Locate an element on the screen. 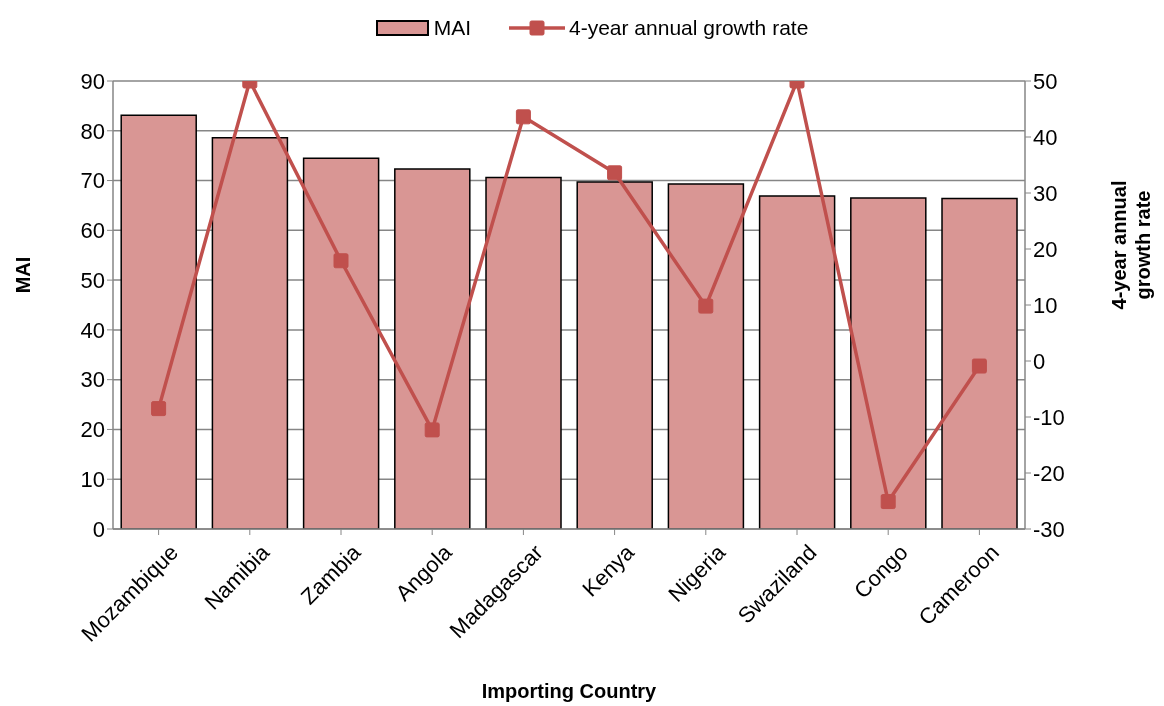  y2-tick-label: -20 is located at coordinates (1049, 473).